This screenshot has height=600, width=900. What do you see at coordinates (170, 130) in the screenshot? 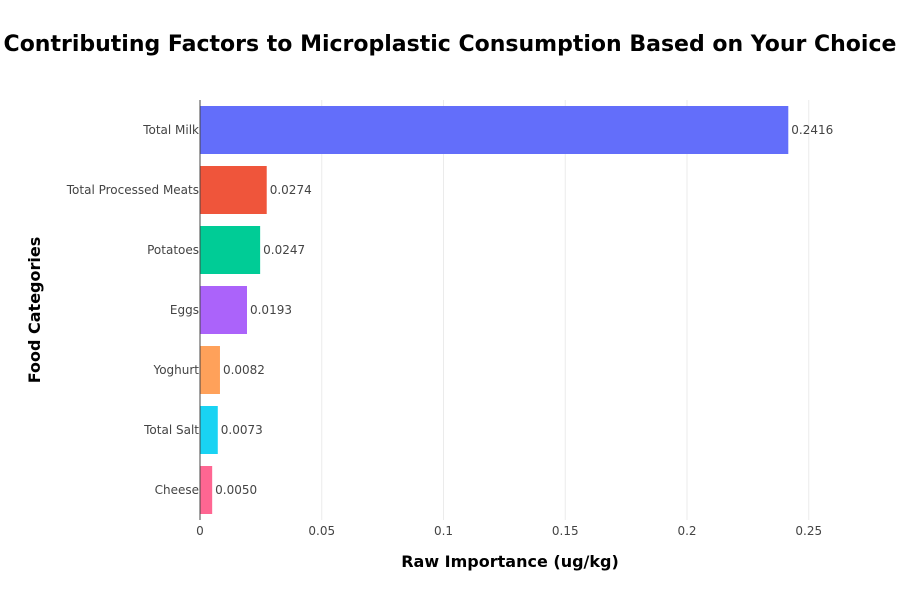
I see `category-label: Total Milk` at bounding box center [170, 130].